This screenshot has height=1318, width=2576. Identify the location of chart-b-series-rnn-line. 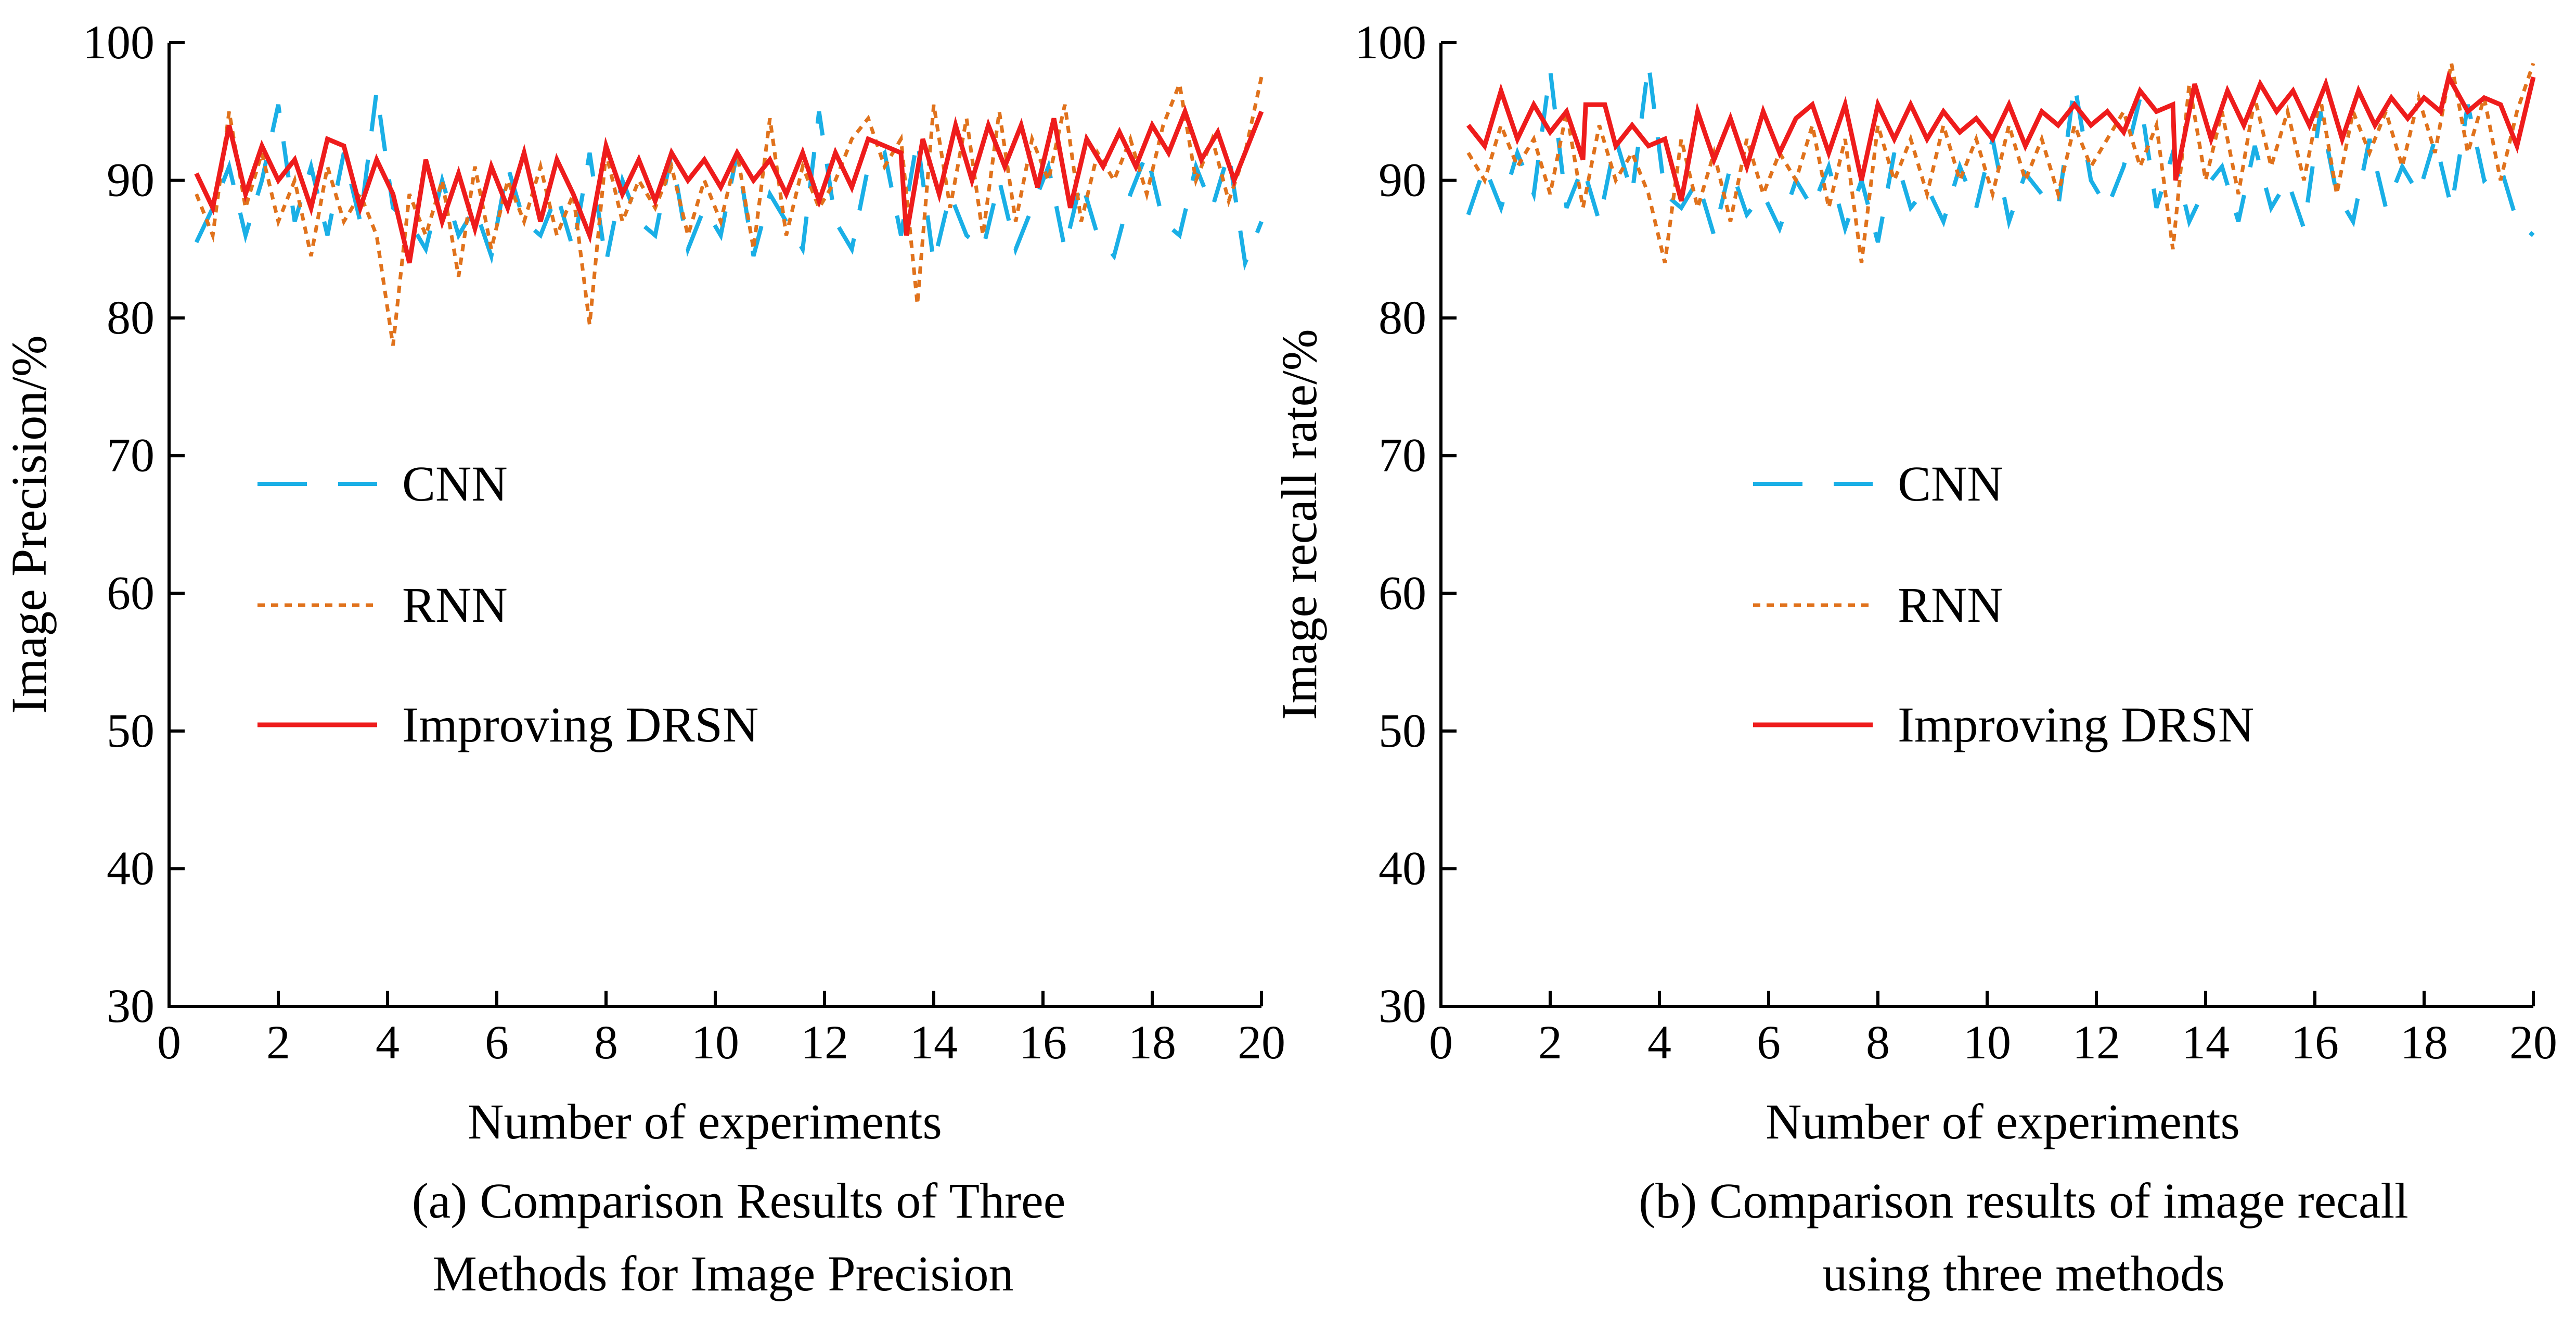
(2000, 163).